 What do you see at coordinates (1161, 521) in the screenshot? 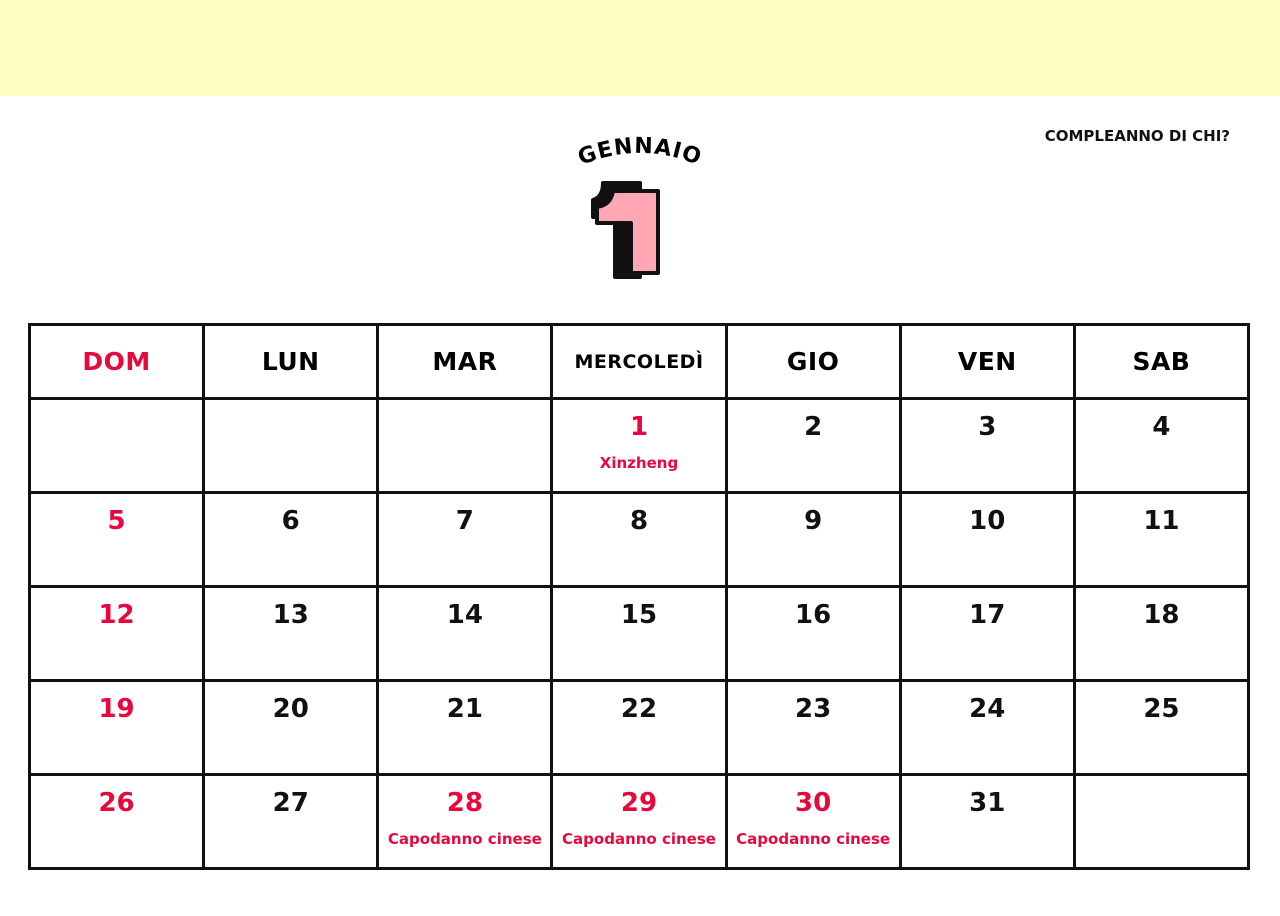
I see `day-number: 11` at bounding box center [1161, 521].